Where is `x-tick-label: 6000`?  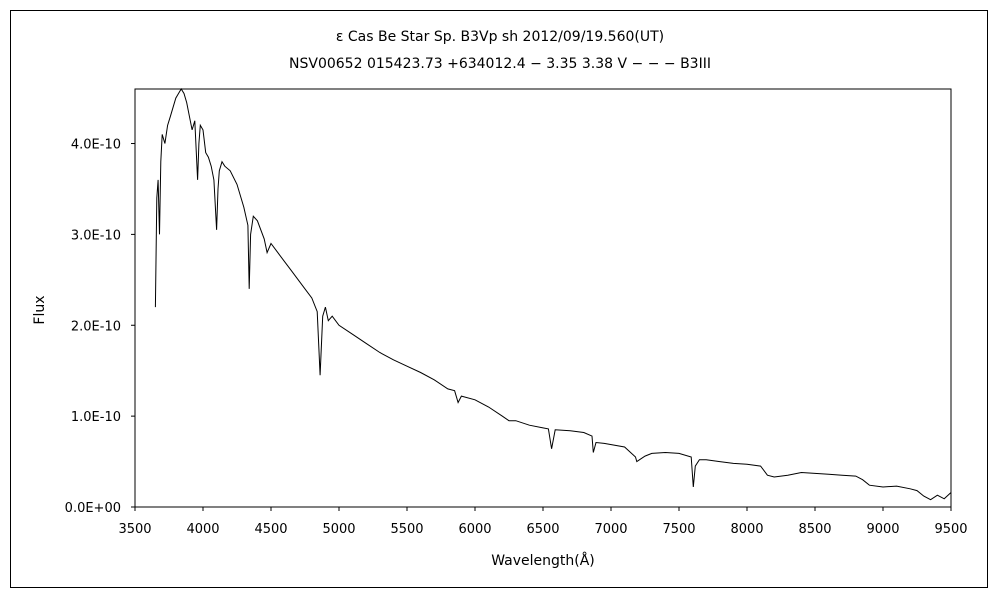
x-tick-label: 6000 is located at coordinates (474, 529).